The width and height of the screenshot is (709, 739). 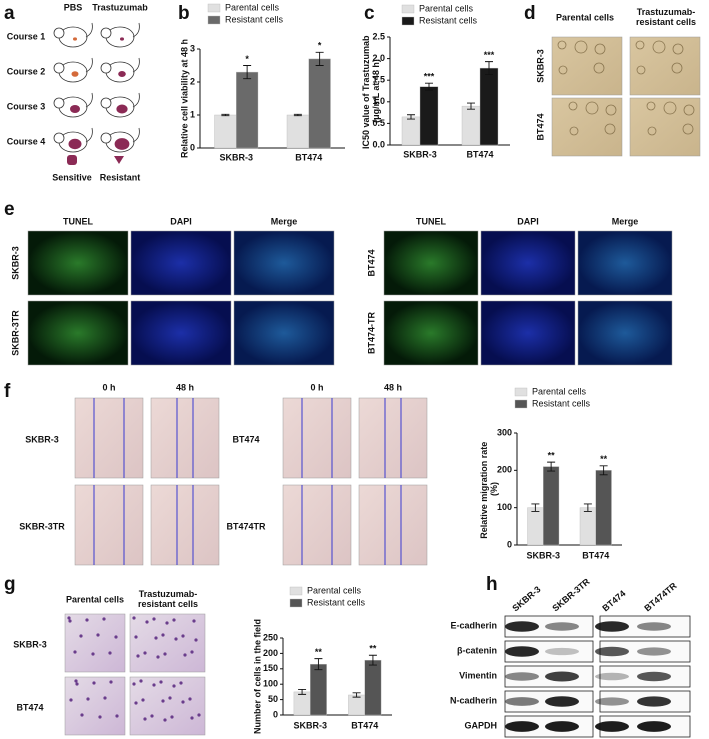 What do you see at coordinates (119, 160) in the screenshot?
I see `tumor-icon` at bounding box center [119, 160].